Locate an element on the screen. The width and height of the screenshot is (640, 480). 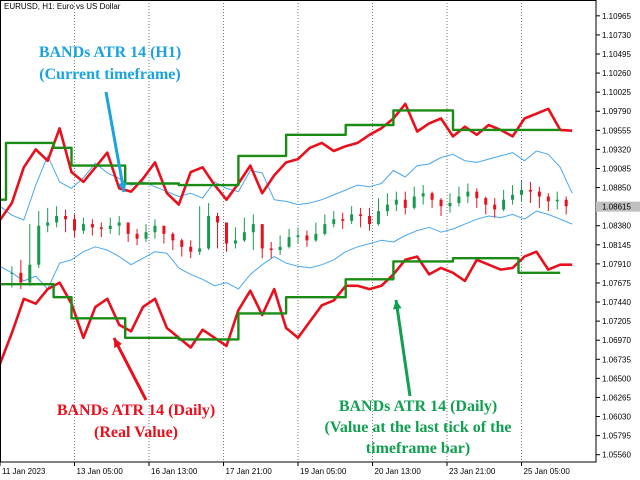
annotation-h1-line1: BANDs ATR 14 (H1) is located at coordinates (110, 52).